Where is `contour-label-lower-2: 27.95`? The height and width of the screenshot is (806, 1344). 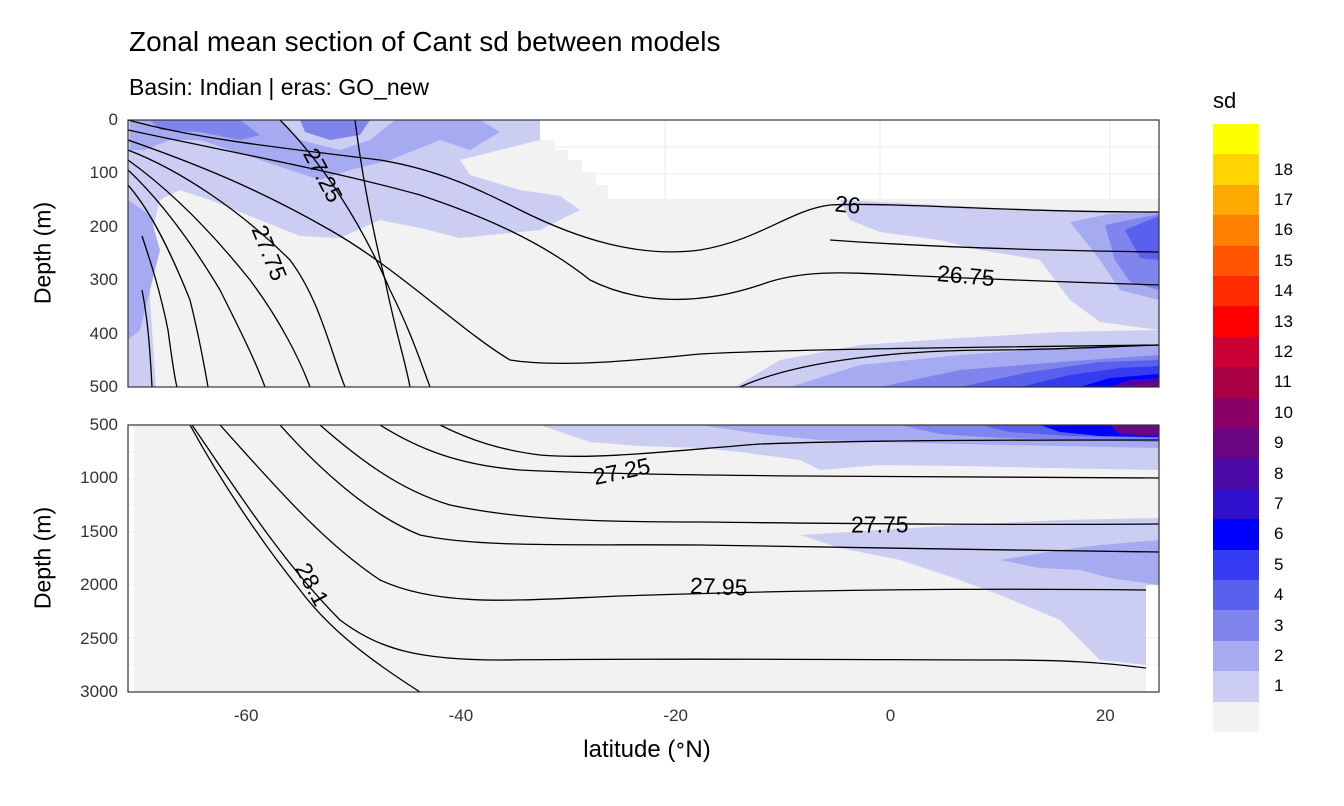 contour-label-lower-2: 27.95 is located at coordinates (719, 586).